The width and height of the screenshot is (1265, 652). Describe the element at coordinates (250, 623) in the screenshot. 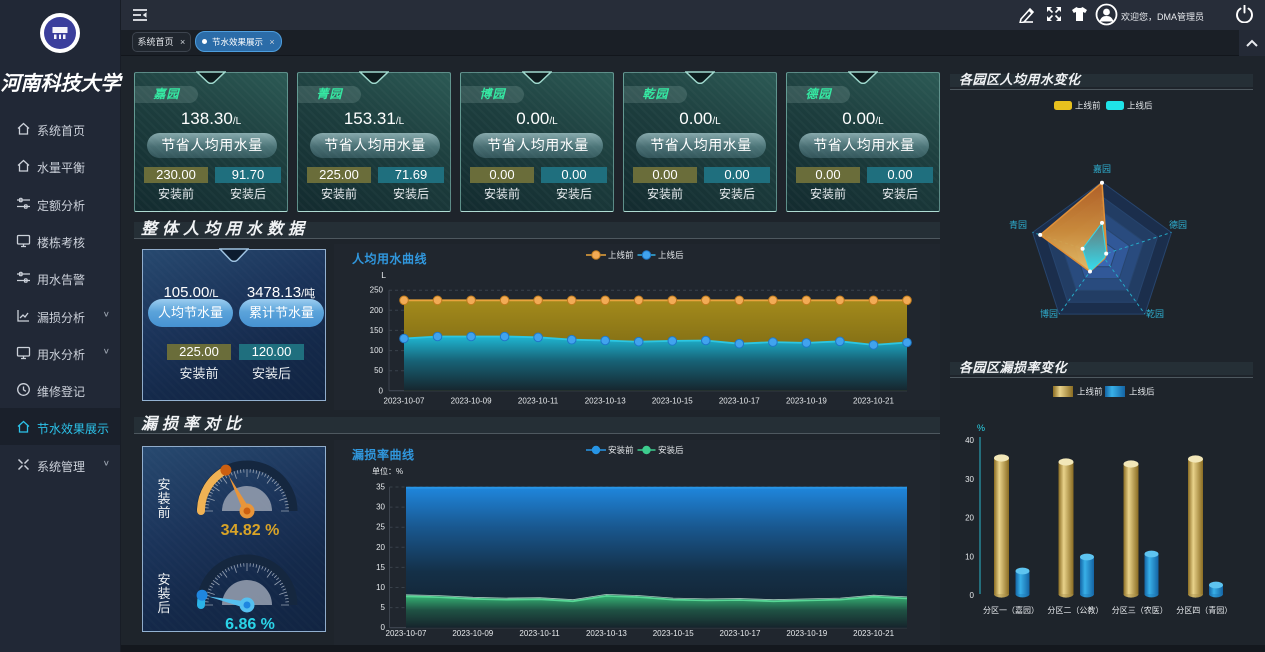

I see `svg-text: 6.86 %` at that location.